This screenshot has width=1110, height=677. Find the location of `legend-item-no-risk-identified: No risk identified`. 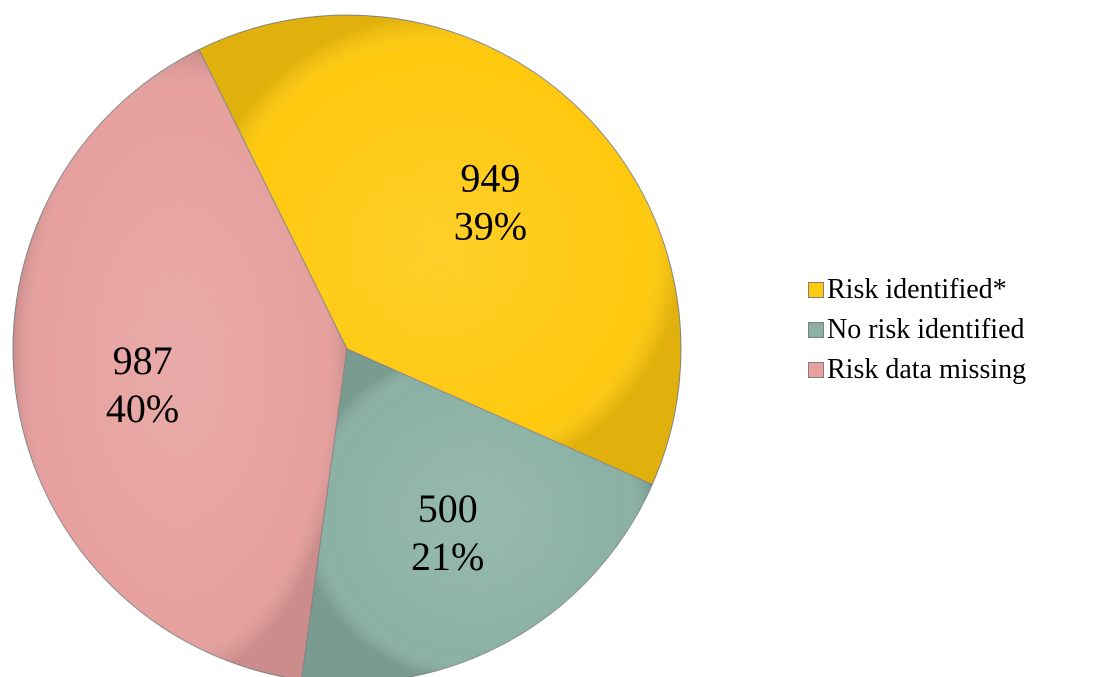

legend-item-no-risk-identified: No risk identified is located at coordinates (958, 330).